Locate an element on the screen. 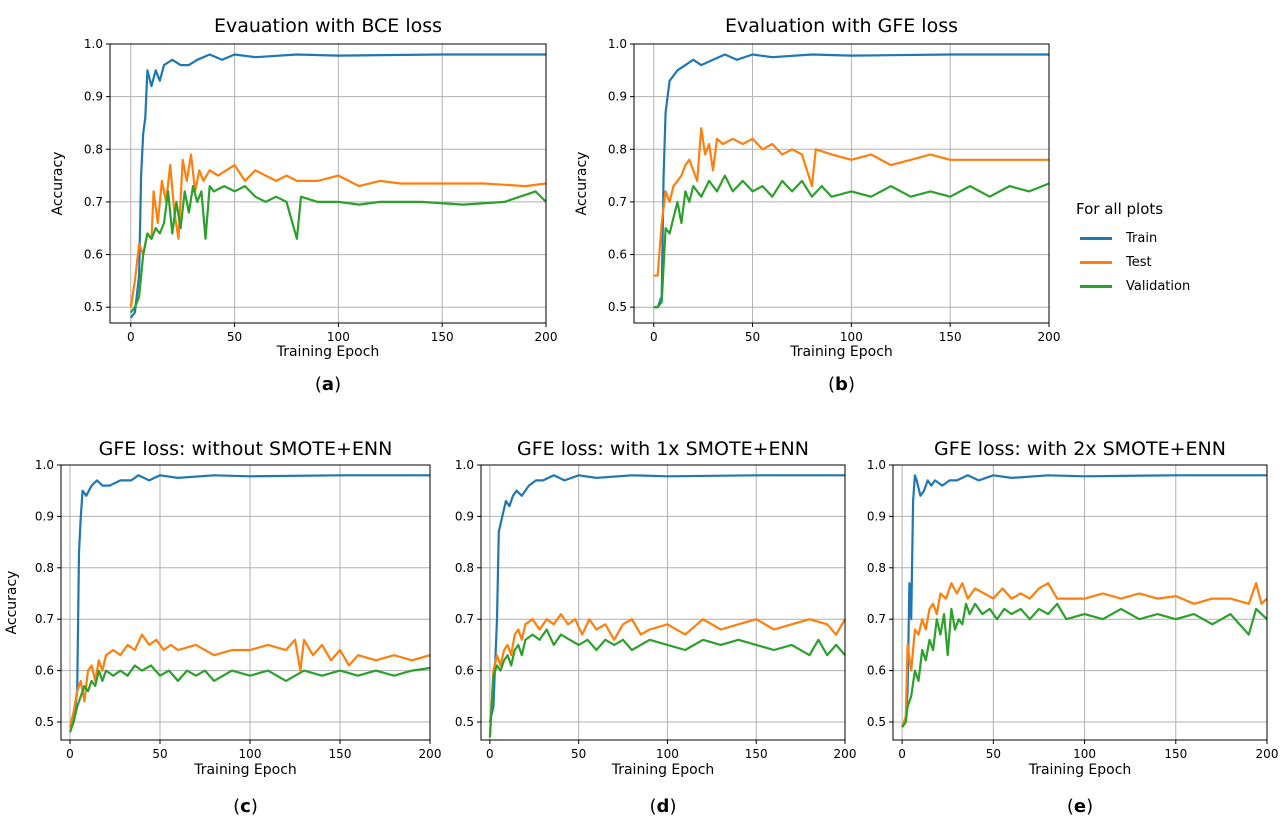 This screenshot has height=821, width=1285. panel-e-series-test is located at coordinates (1084, 655).